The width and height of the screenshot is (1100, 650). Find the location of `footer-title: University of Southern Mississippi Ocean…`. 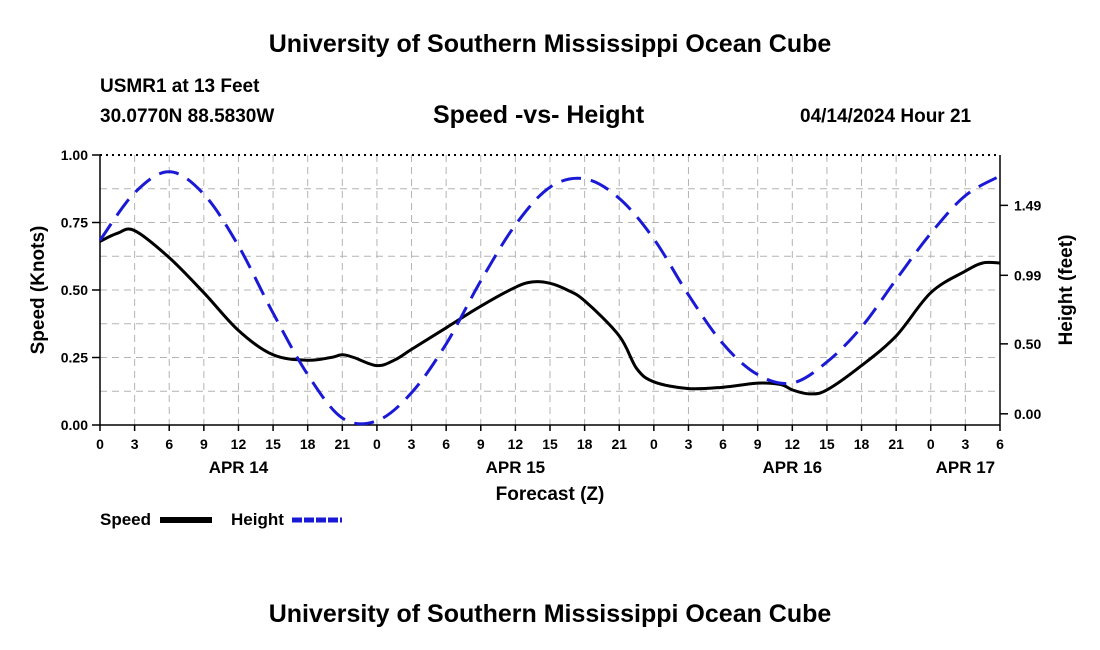

footer-title: University of Southern Mississippi Ocean… is located at coordinates (550, 614).